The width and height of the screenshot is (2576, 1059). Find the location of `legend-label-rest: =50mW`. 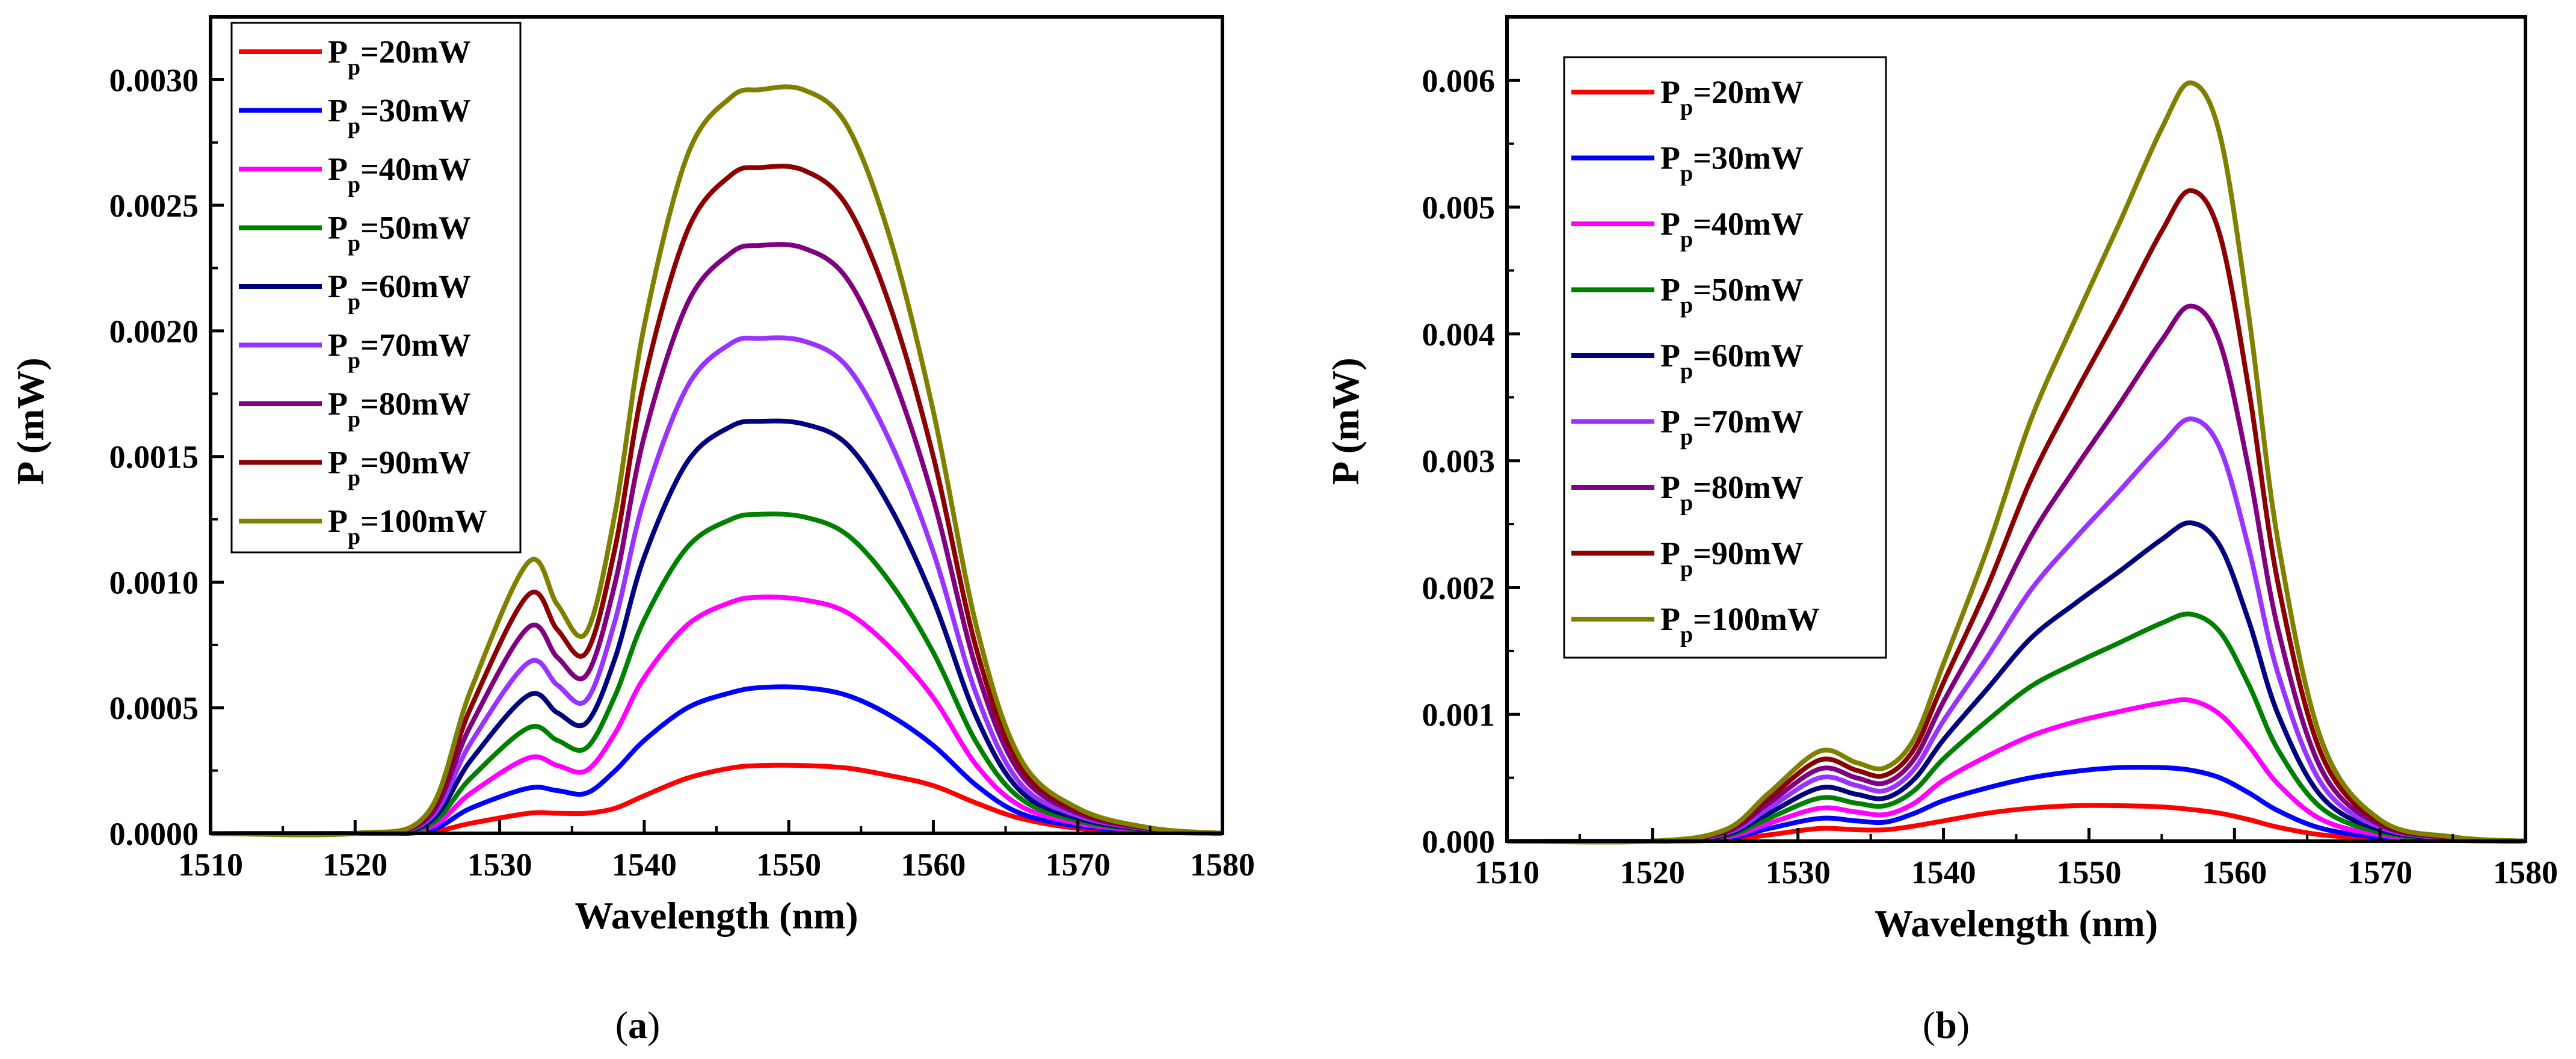

legend-label-rest: =50mW is located at coordinates (415, 228).